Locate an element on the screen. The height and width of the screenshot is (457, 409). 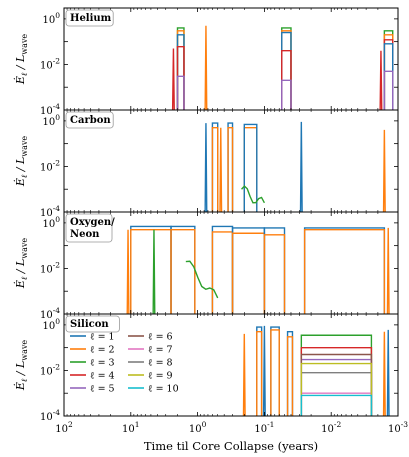
panel-2-burst-5-l1 is located at coordinates (344, 270).